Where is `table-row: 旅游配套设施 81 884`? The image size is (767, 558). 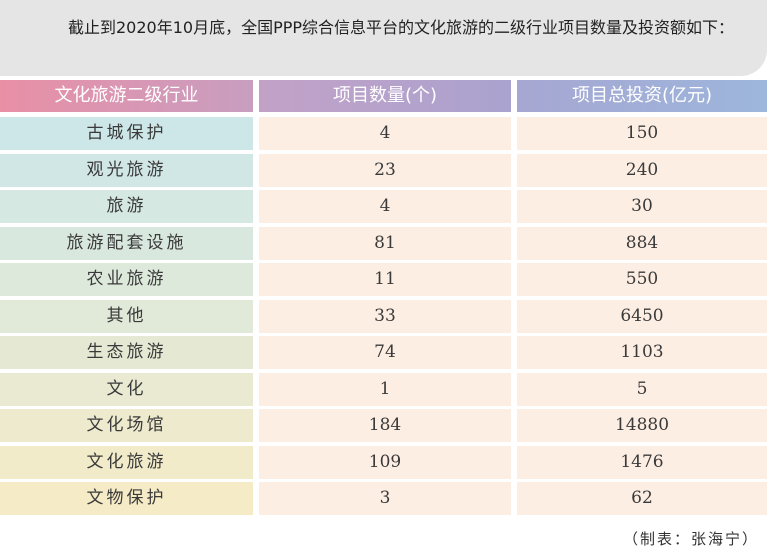
table-row: 旅游配套设施 81 884 is located at coordinates (383, 243).